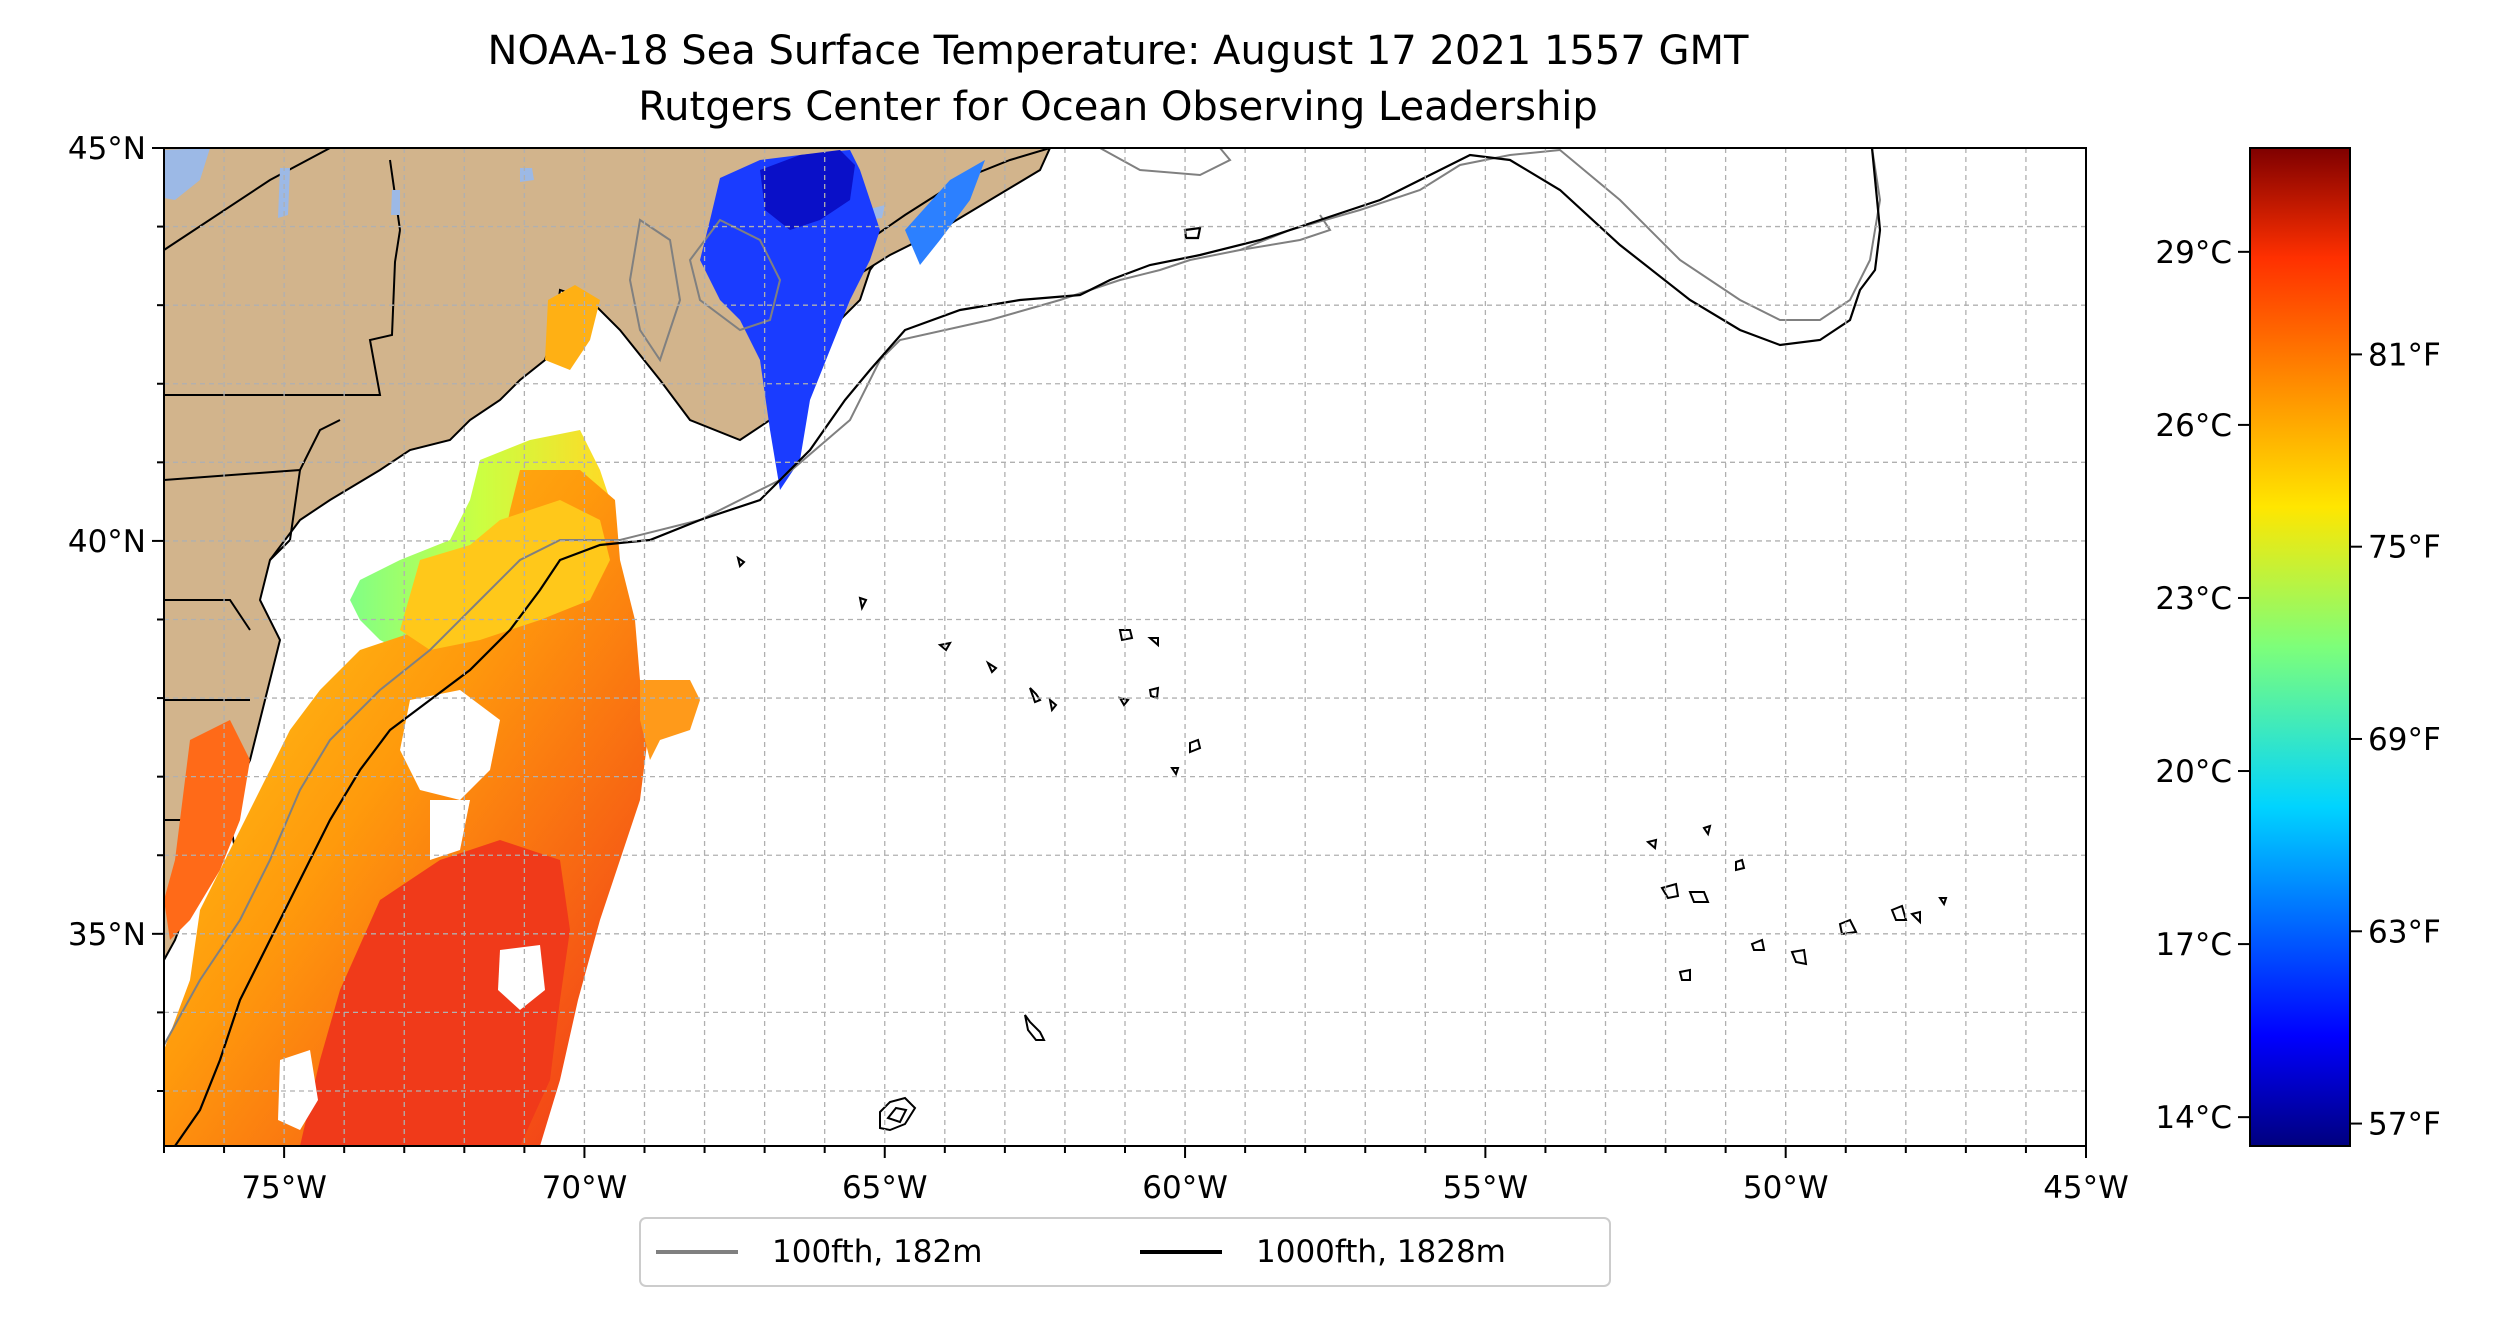 Image resolution: width=2502 pixels, height=1318 pixels. I want to click on legend: 100fth, 182m 1000fth, 1828m, so click(1125, 1252).